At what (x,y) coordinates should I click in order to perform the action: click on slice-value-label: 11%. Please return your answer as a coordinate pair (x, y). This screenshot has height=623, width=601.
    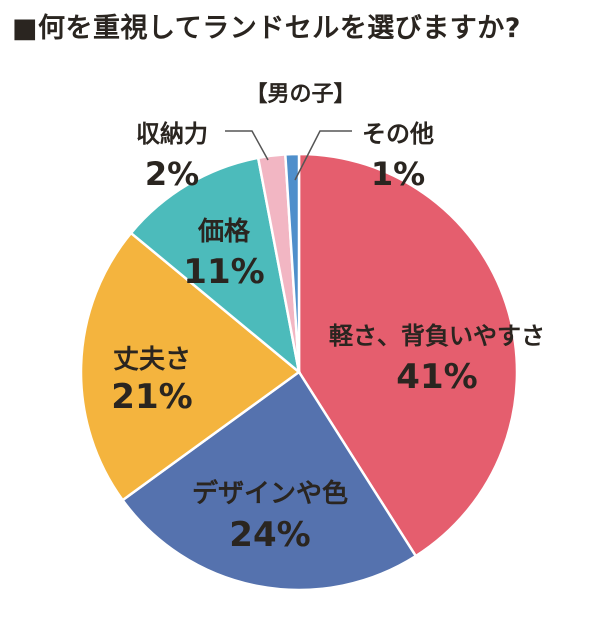
    Looking at the image, I should click on (223, 272).